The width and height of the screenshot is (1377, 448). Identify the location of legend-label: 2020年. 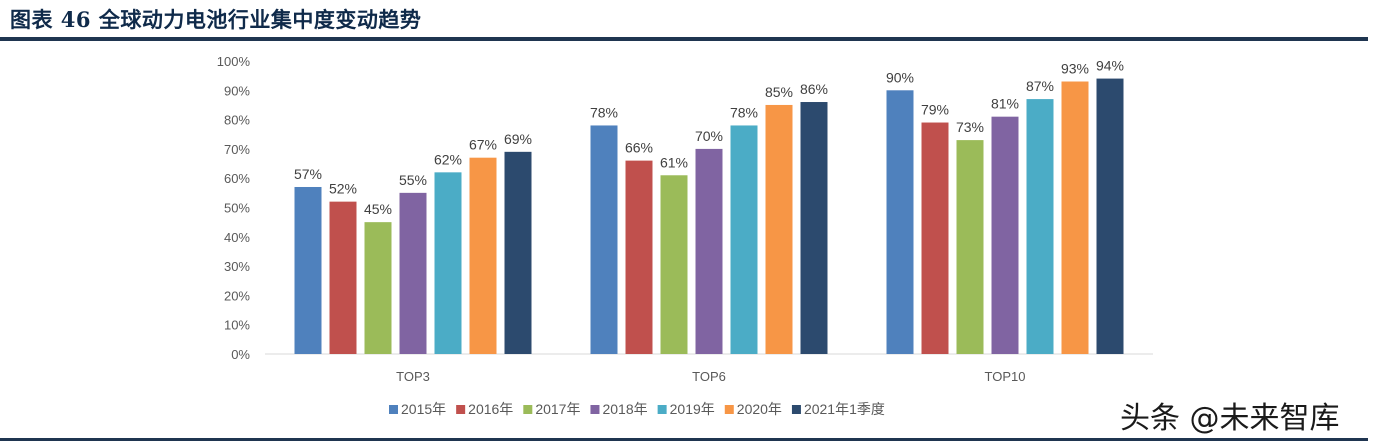
(759, 409).